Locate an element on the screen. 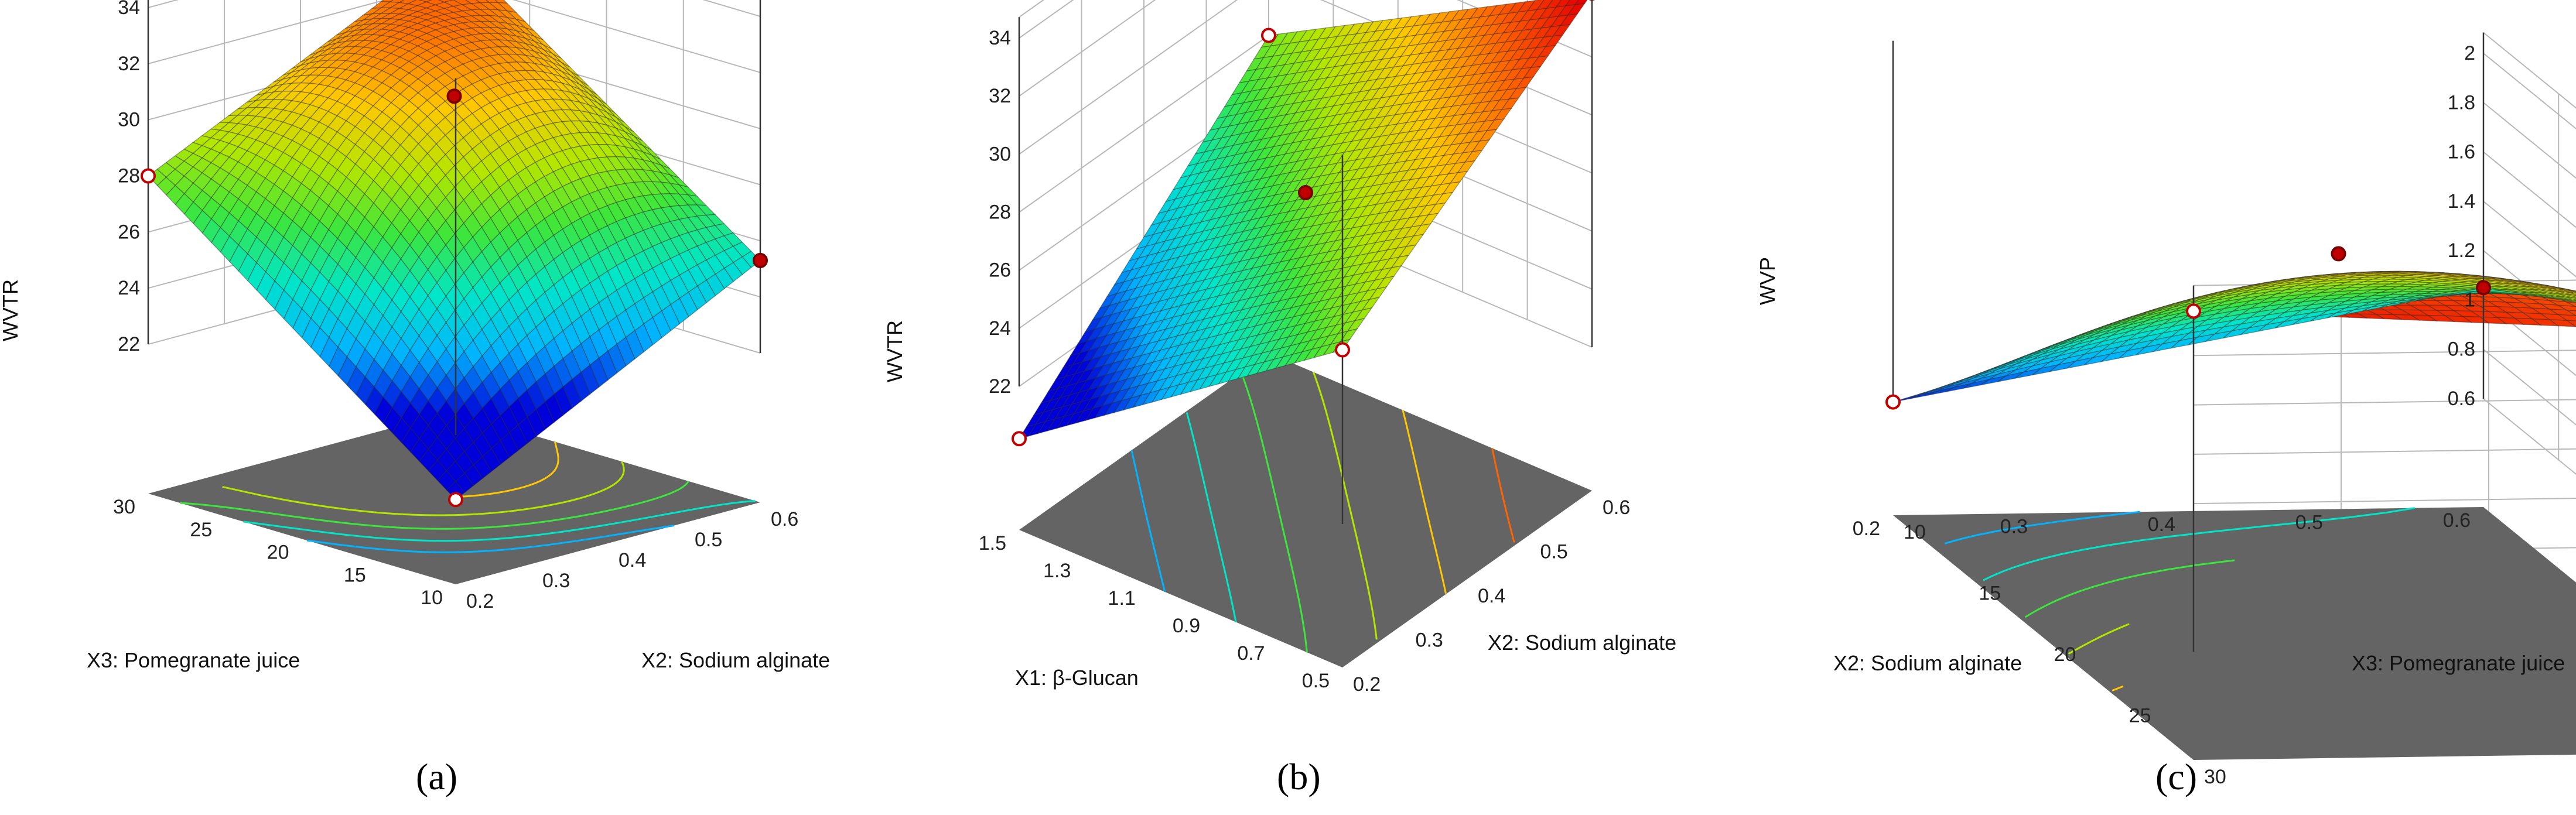 The height and width of the screenshot is (815, 2576). y-tick-label: 25 is located at coordinates (201, 530).